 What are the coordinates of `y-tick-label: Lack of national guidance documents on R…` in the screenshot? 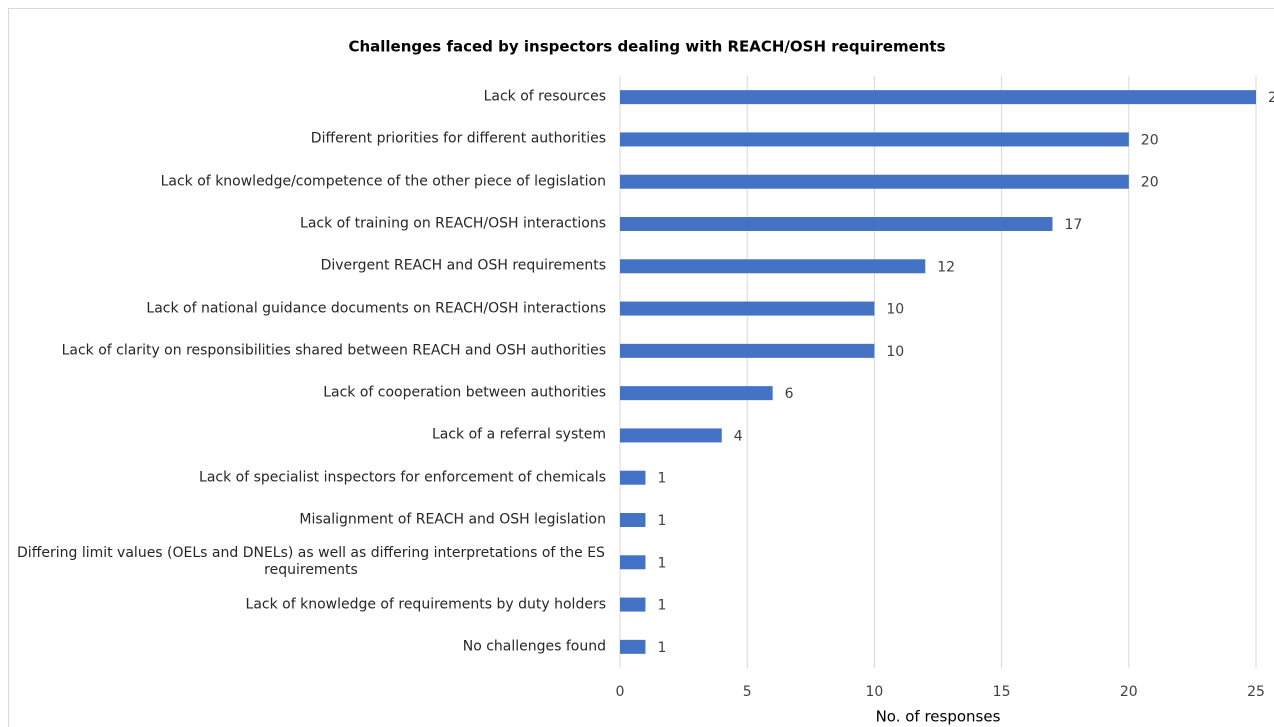 It's located at (376, 308).